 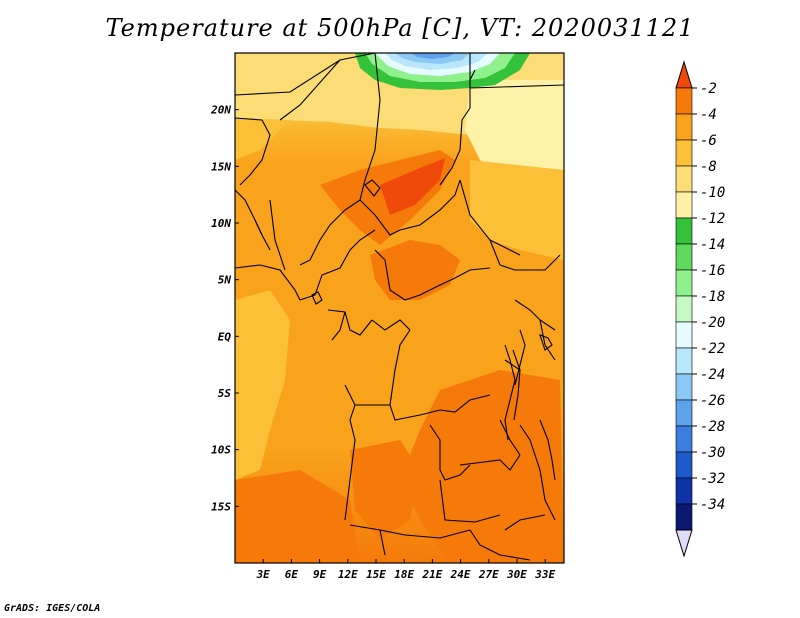 I want to click on zone-atlantic-light, so click(x=262, y=385).